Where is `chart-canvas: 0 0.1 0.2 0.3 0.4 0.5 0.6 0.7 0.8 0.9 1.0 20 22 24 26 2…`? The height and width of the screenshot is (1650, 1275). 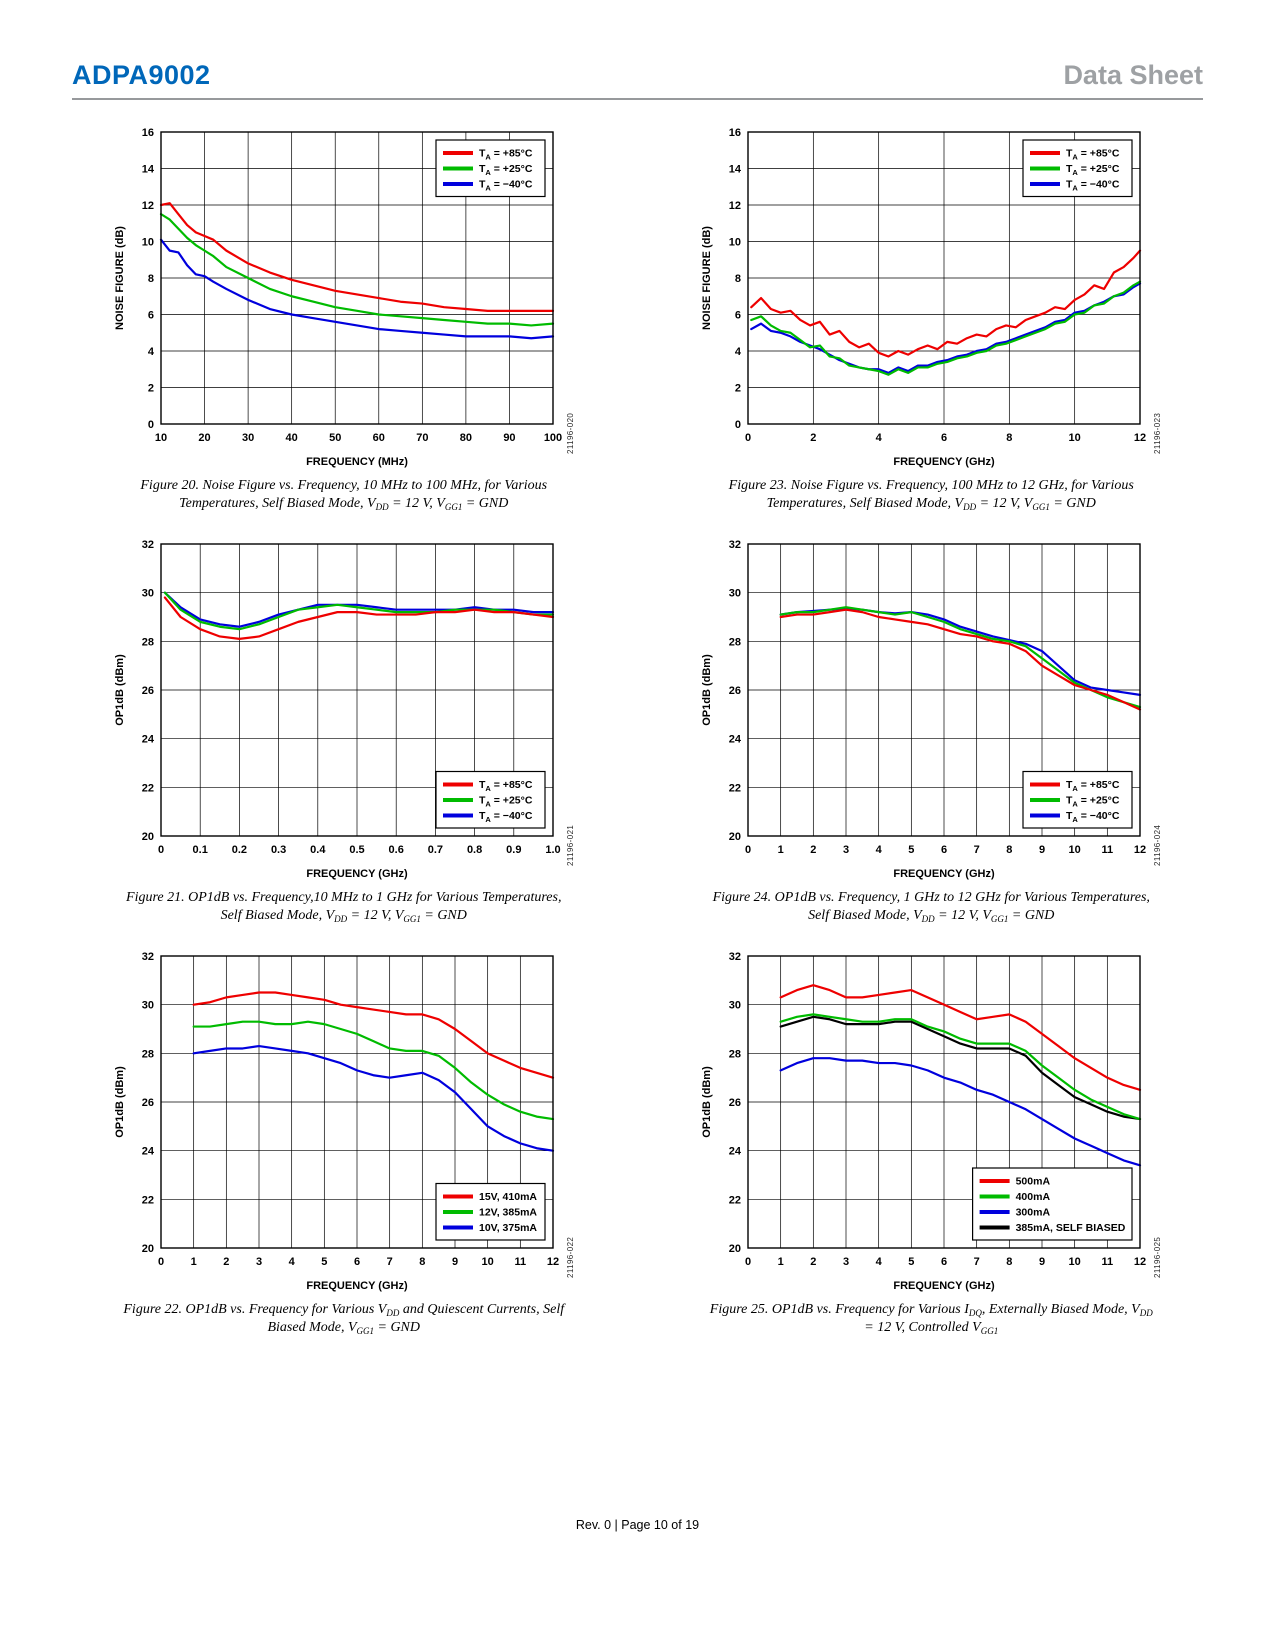 chart-canvas: 0 0.1 0.2 0.3 0.4 0.5 0.6 0.7 0.8 0.9 1.0 20 22 24 26 2… is located at coordinates (344, 709).